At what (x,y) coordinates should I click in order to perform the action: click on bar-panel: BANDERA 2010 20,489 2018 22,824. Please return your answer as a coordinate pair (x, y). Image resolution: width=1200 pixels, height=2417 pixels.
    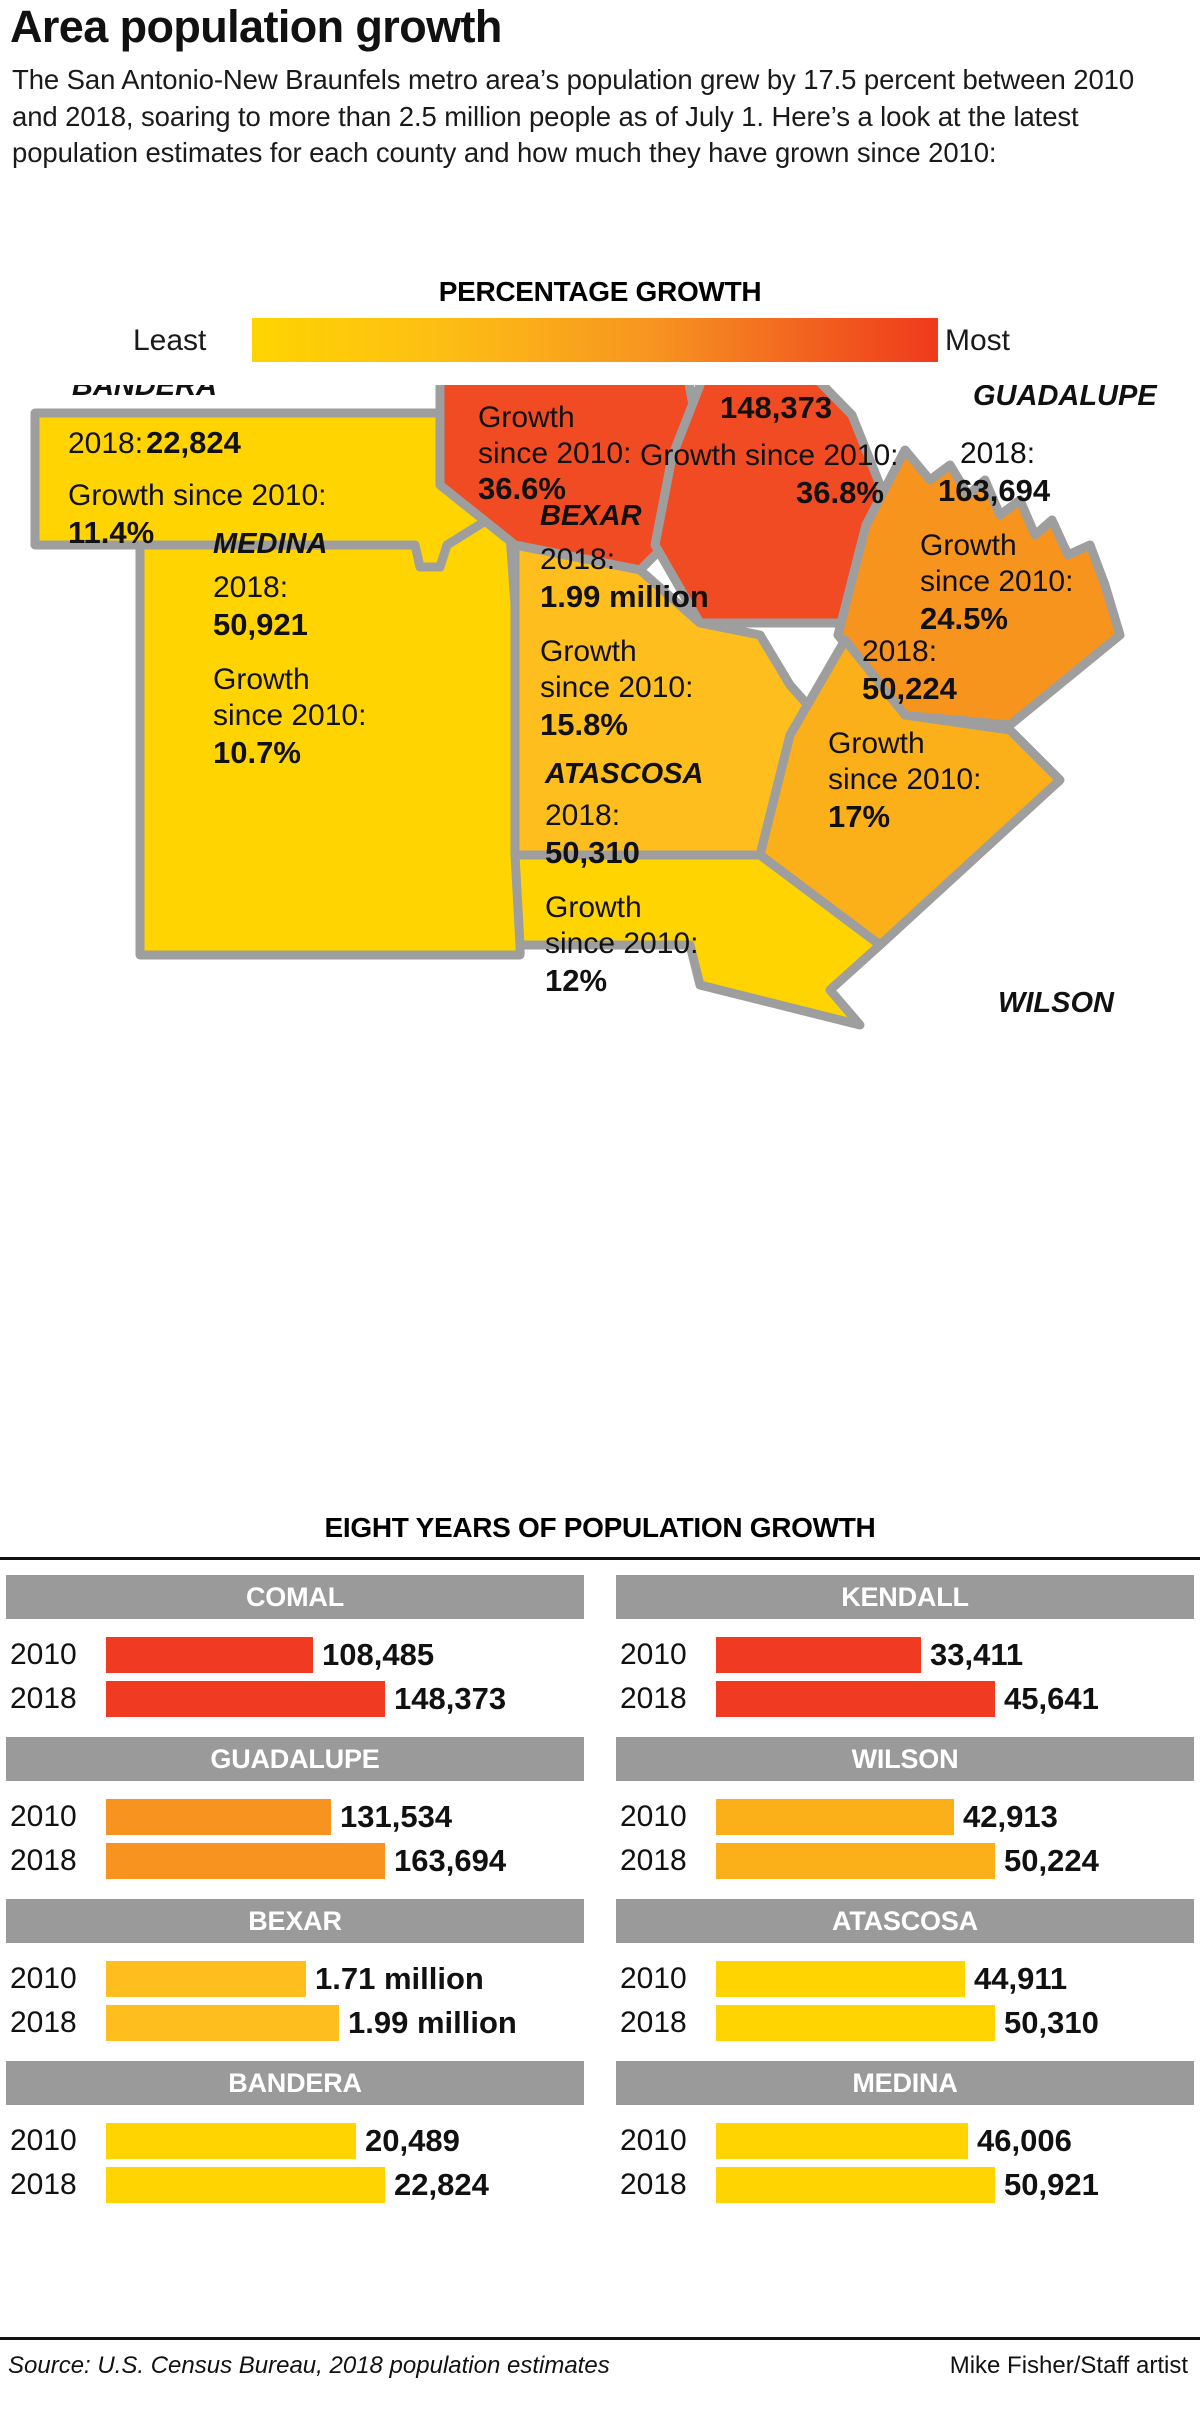
    Looking at the image, I should click on (295, 2141).